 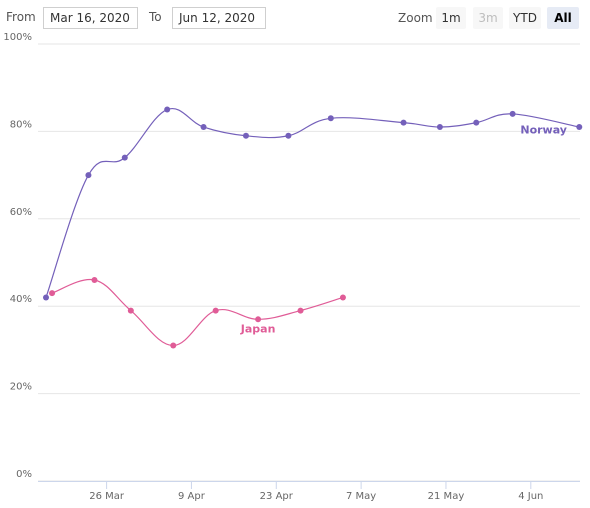 What do you see at coordinates (21, 212) in the screenshot?
I see `y-tick-label: 60%` at bounding box center [21, 212].